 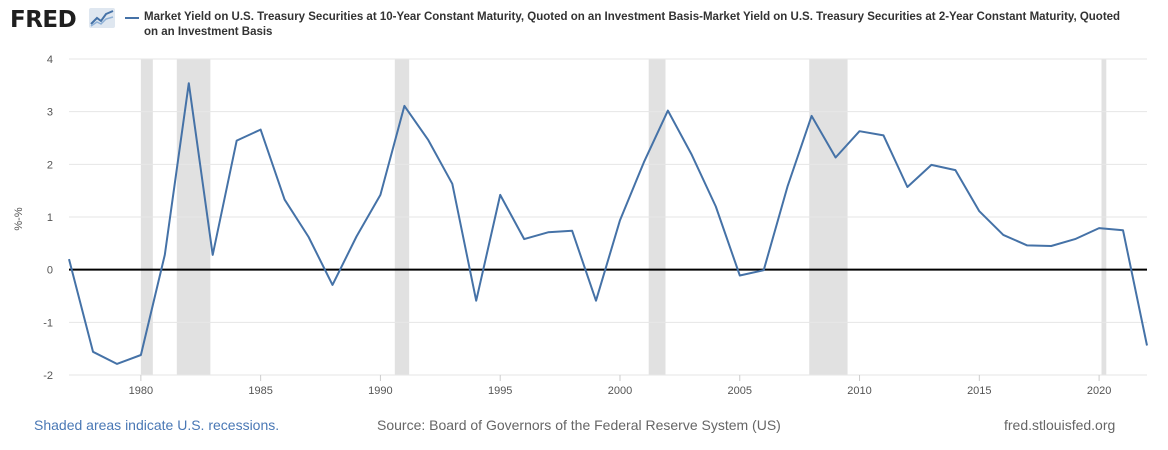 I want to click on x-tick-label: 2000, so click(x=620, y=391).